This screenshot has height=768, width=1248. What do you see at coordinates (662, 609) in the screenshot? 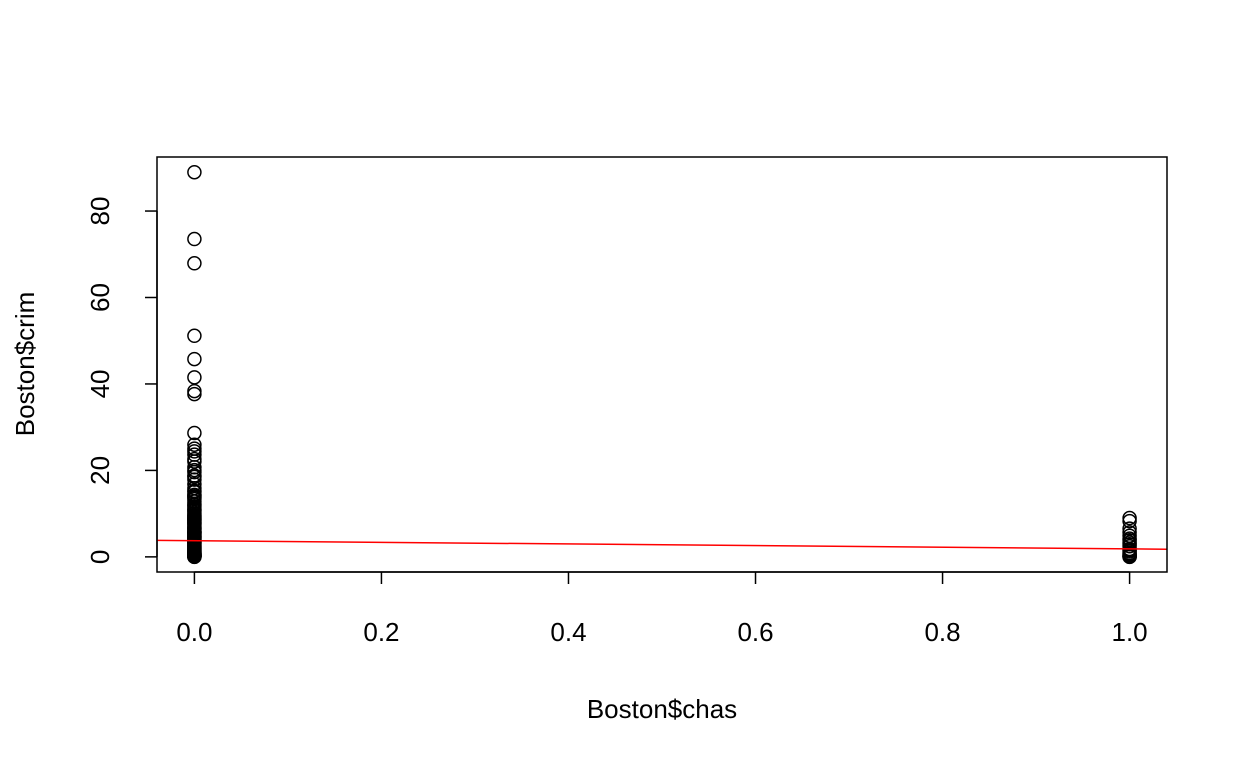
I see `x-axis: 0.0 0.2 0.4 0.6 0.8 1.0` at bounding box center [662, 609].